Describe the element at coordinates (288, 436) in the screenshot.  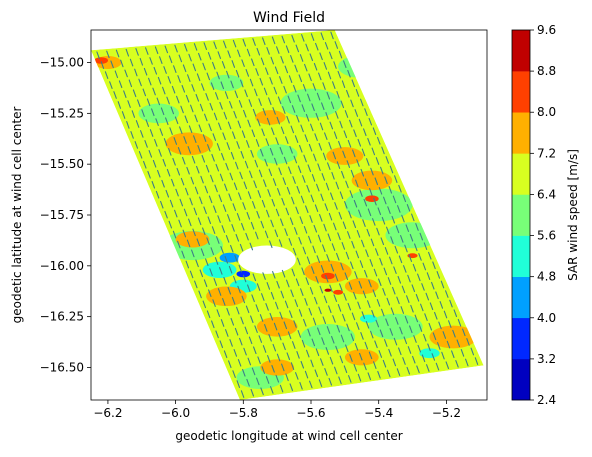
I see `x-axis-label: geodetic longitude at wind cell center` at that location.